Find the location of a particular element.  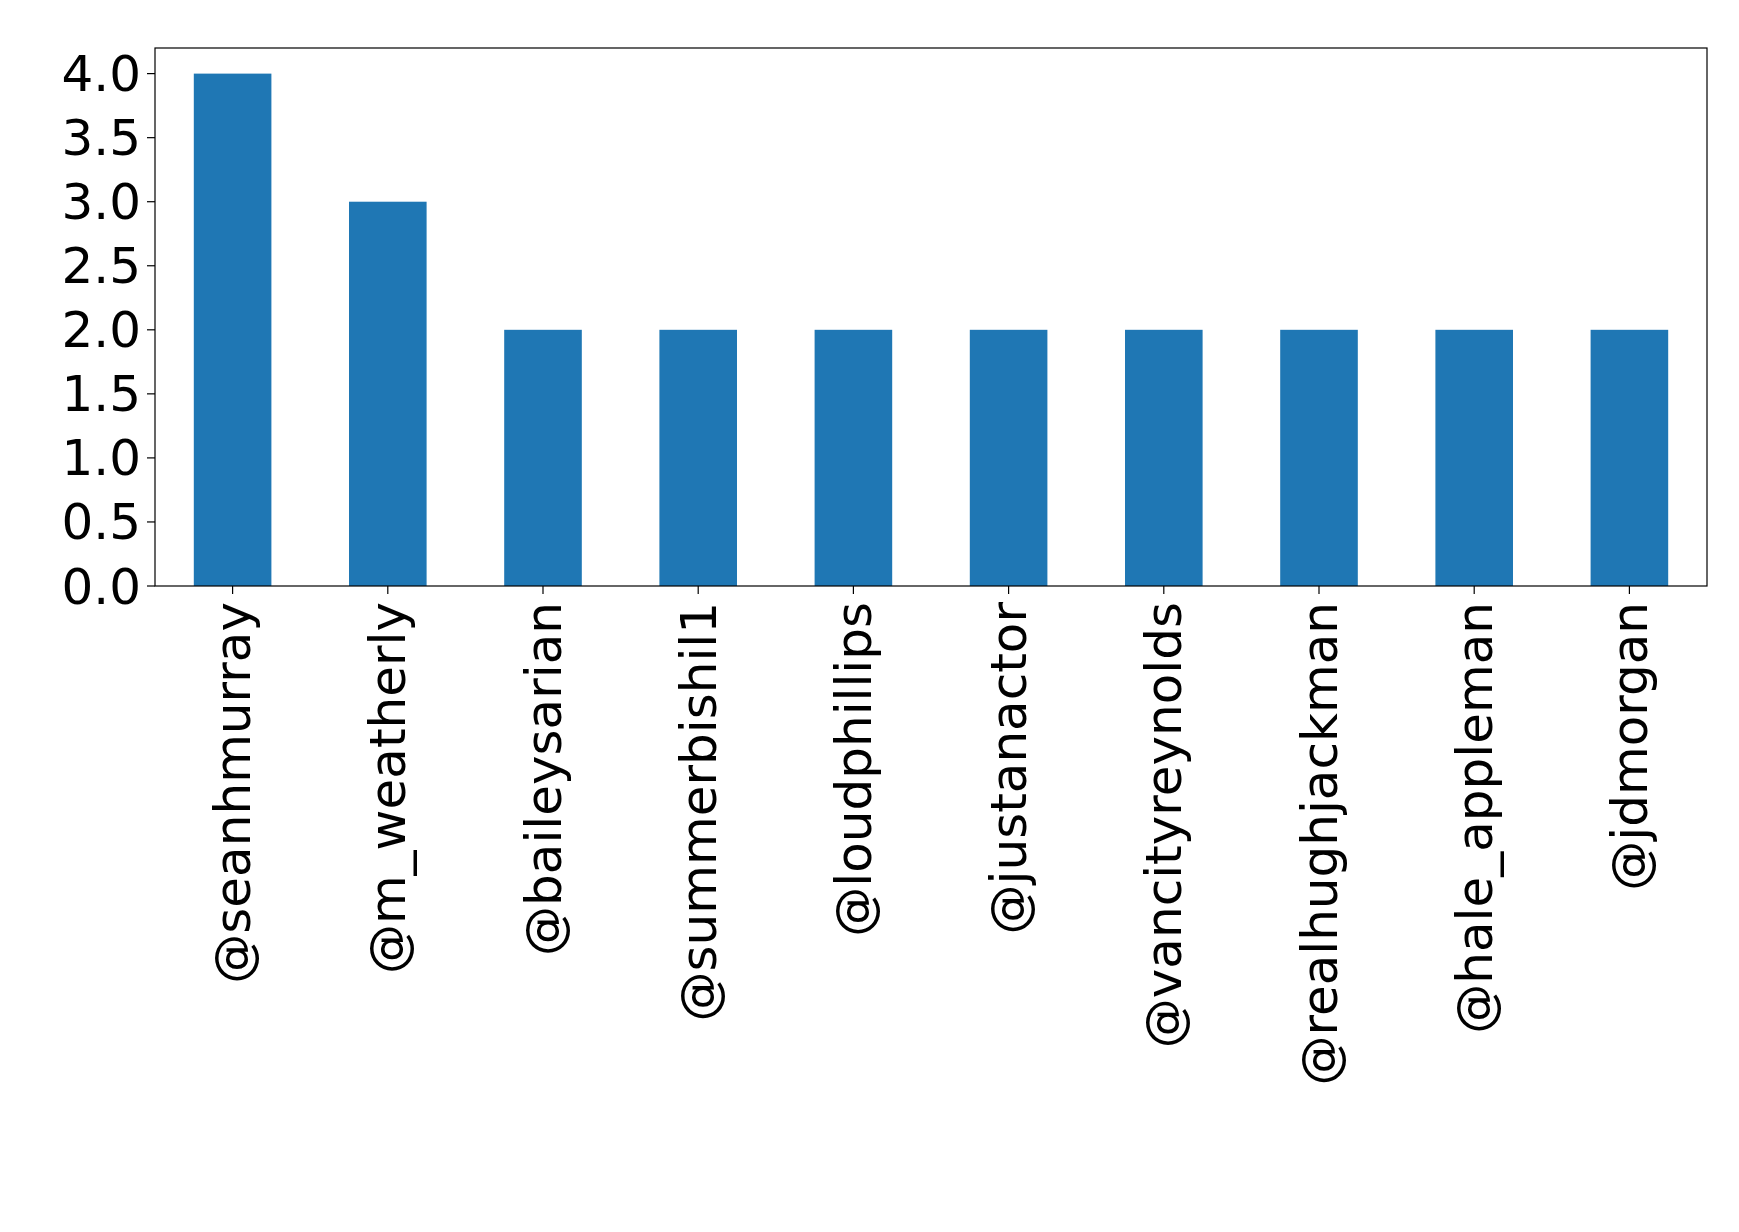

x-tick-label: @m_weatherly is located at coordinates (388, 788).